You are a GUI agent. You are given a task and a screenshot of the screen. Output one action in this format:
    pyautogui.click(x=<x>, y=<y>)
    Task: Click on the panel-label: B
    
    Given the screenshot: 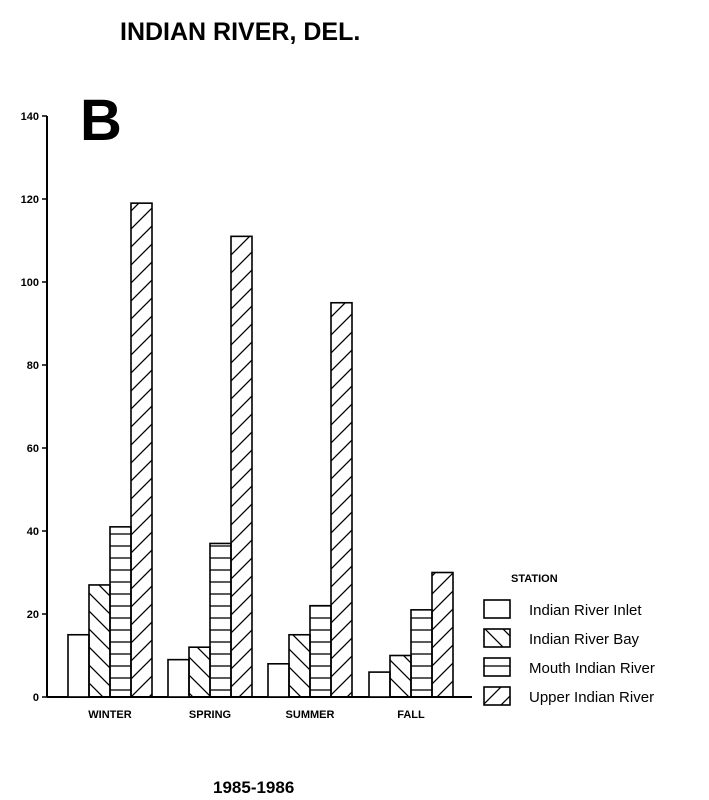 What is the action you would take?
    pyautogui.click(x=101, y=120)
    